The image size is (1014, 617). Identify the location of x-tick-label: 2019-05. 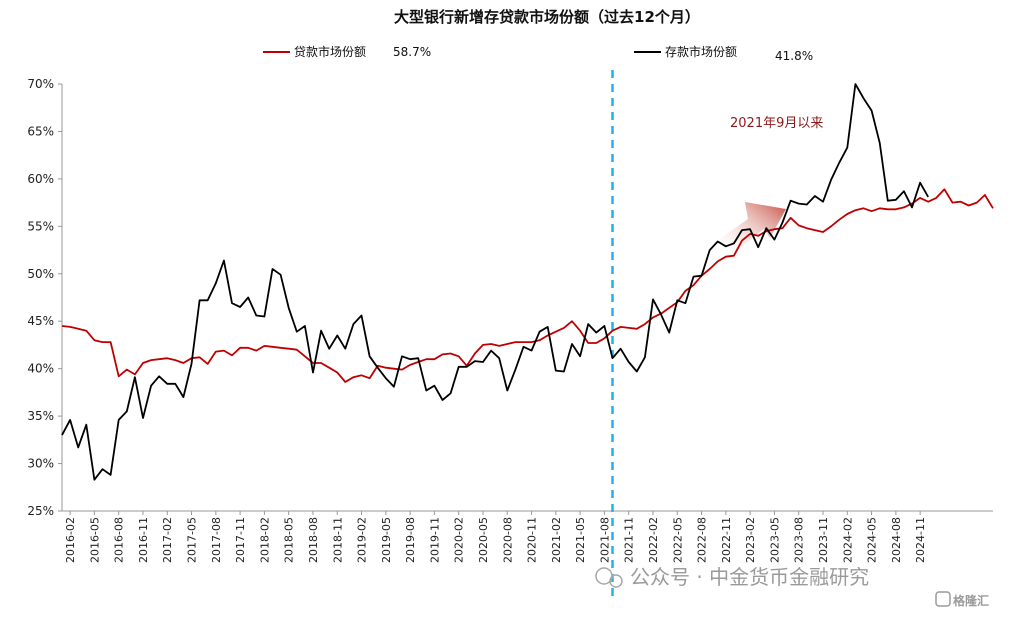
(386, 540).